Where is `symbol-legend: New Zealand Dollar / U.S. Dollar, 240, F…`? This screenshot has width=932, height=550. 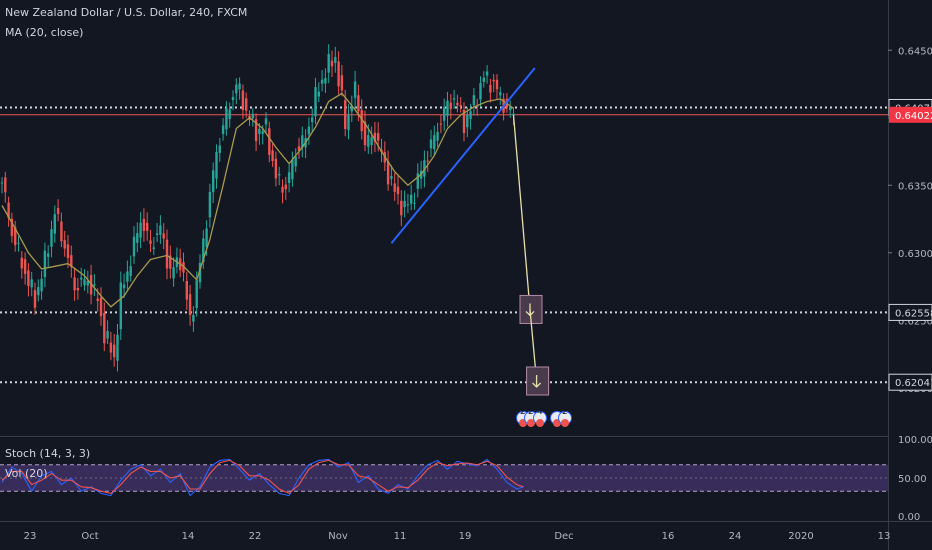
symbol-legend: New Zealand Dollar / U.S. Dollar, 240, F… is located at coordinates (126, 12).